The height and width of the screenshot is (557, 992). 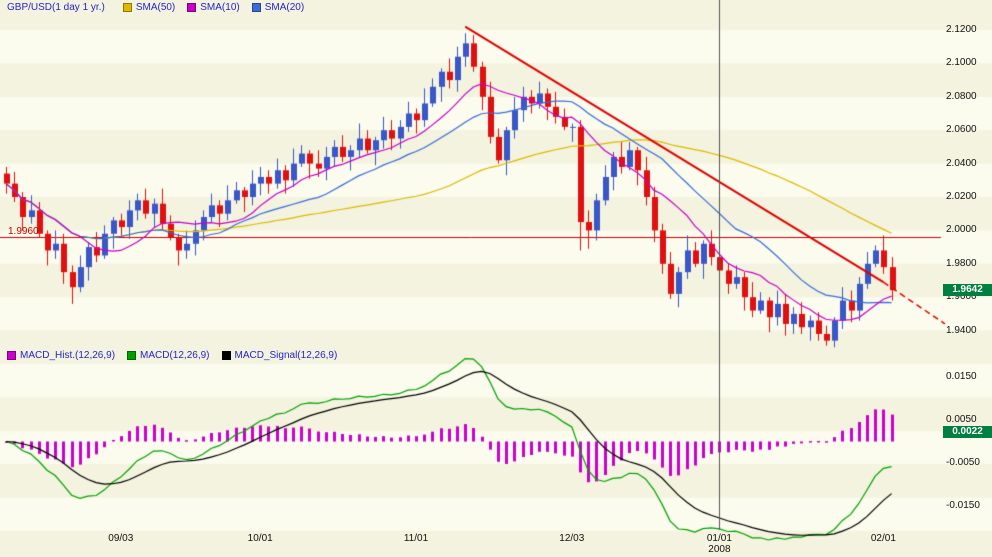 What do you see at coordinates (961, 263) in the screenshot?
I see `price-axis-label: 1.9800` at bounding box center [961, 263].